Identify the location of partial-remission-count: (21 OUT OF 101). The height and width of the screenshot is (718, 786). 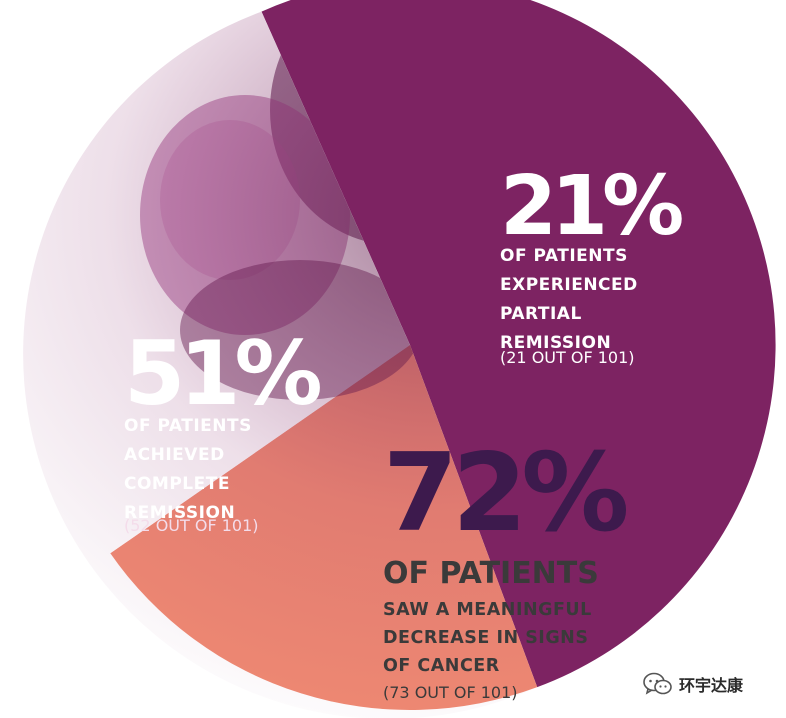
(567, 357).